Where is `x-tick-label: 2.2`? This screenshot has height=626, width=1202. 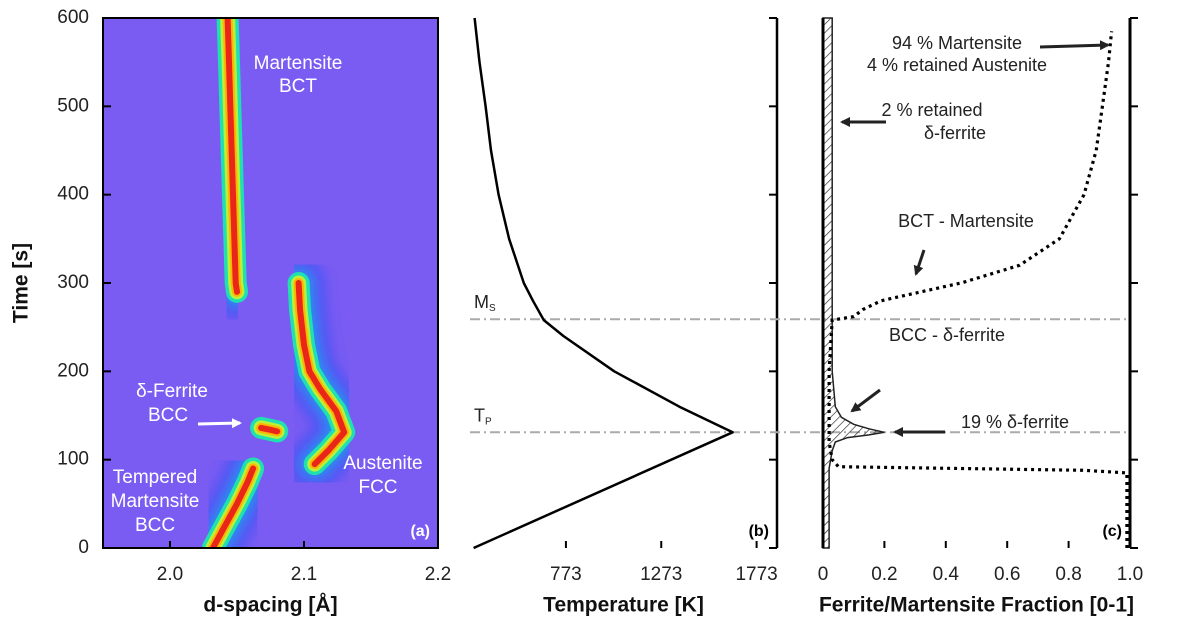
x-tick-label: 2.2 is located at coordinates (438, 574).